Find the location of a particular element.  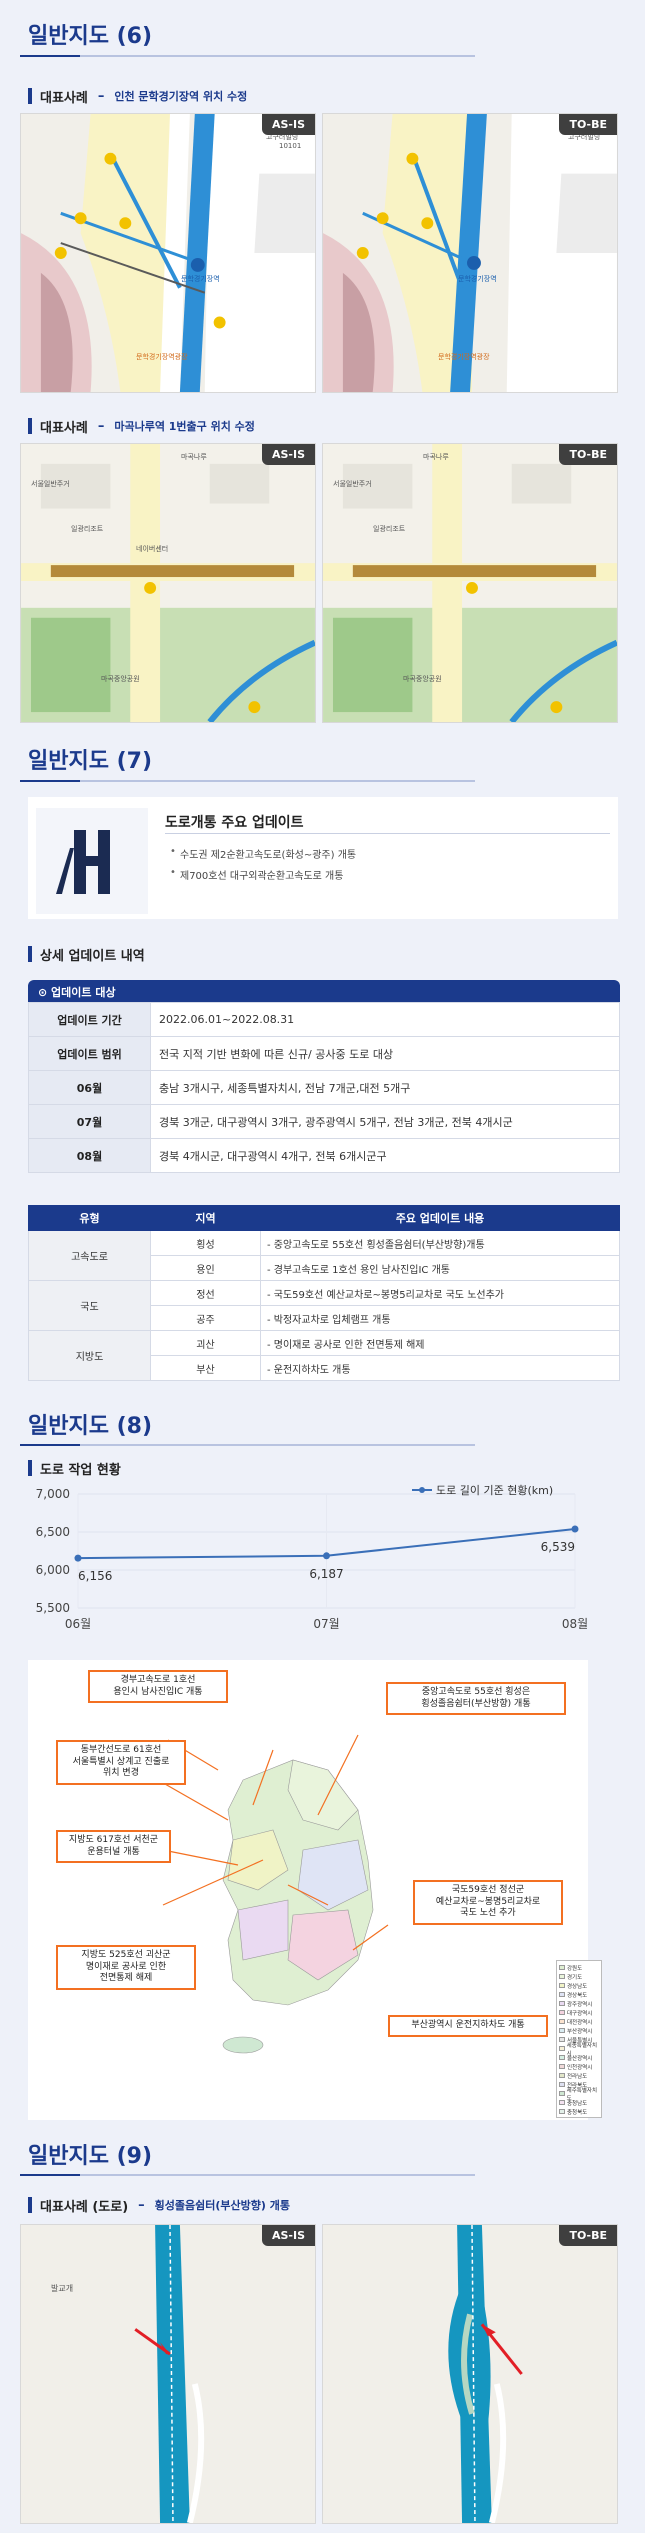

map-asis-3: AS-IS 발교개 is located at coordinates (168, 2374).